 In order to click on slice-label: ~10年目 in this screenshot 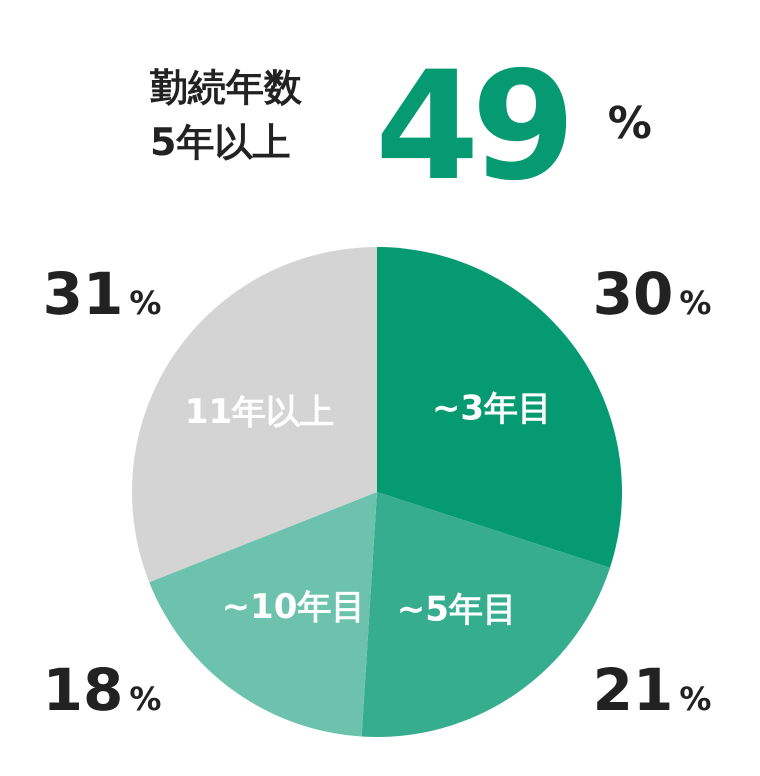, I will do `click(294, 606)`.